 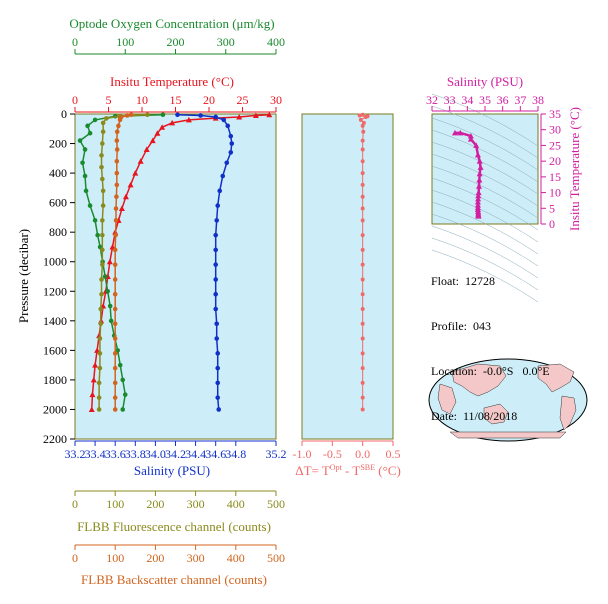 What do you see at coordinates (555, 145) in the screenshot?
I see `ts-y-tick-label: 25` at bounding box center [555, 145].